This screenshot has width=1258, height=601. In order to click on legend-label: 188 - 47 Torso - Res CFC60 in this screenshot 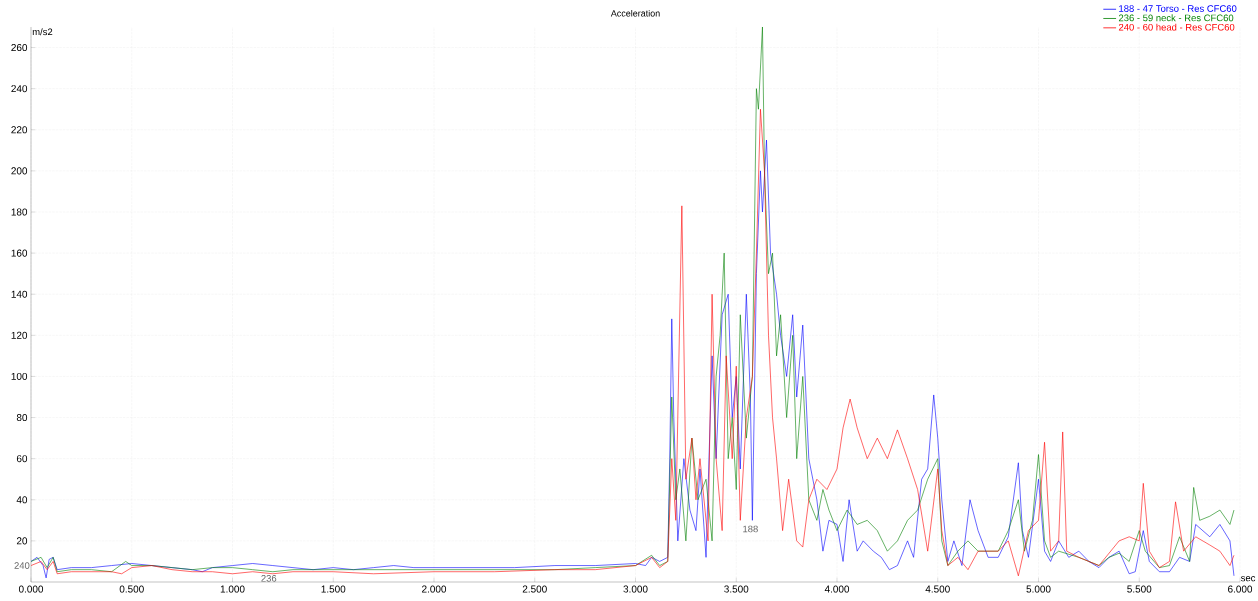, I will do `click(1178, 8)`.